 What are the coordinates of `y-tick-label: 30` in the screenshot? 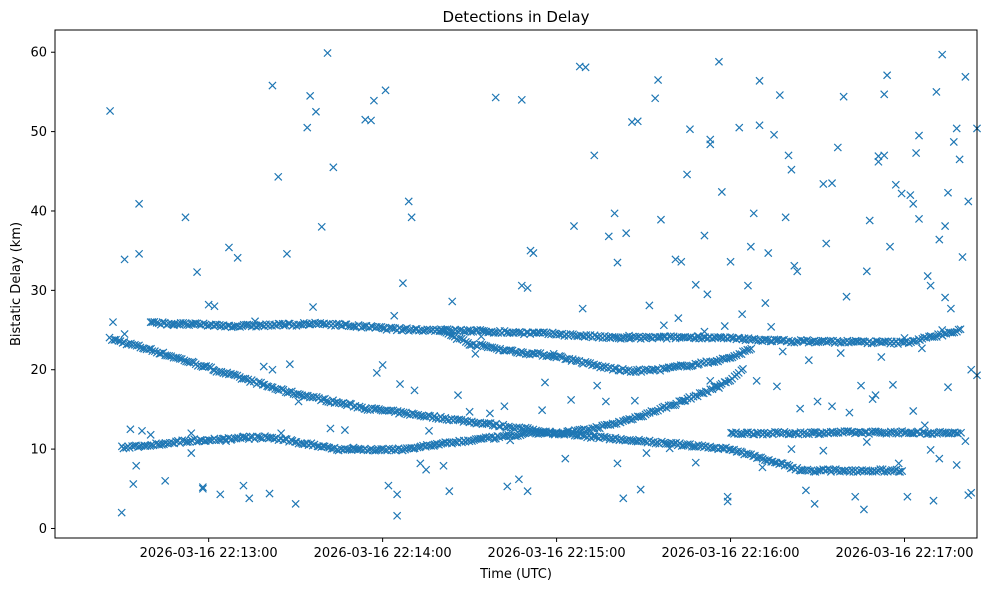 It's located at (38, 291).